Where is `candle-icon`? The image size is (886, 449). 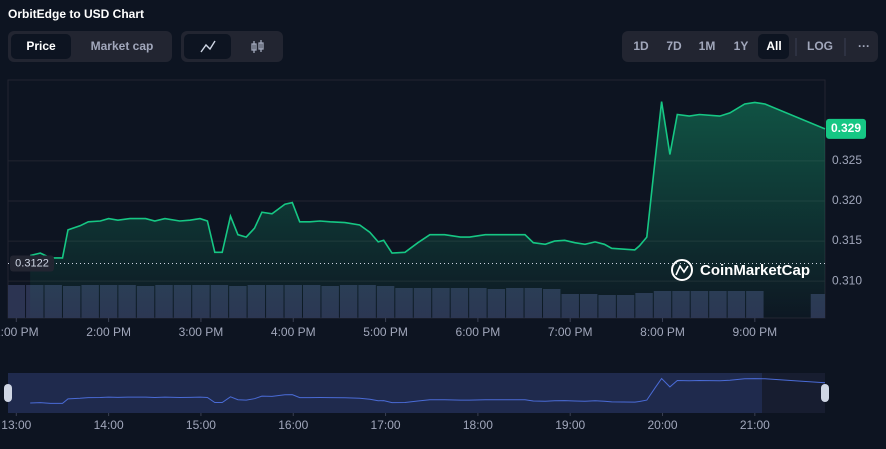
candle-icon is located at coordinates (257, 46).